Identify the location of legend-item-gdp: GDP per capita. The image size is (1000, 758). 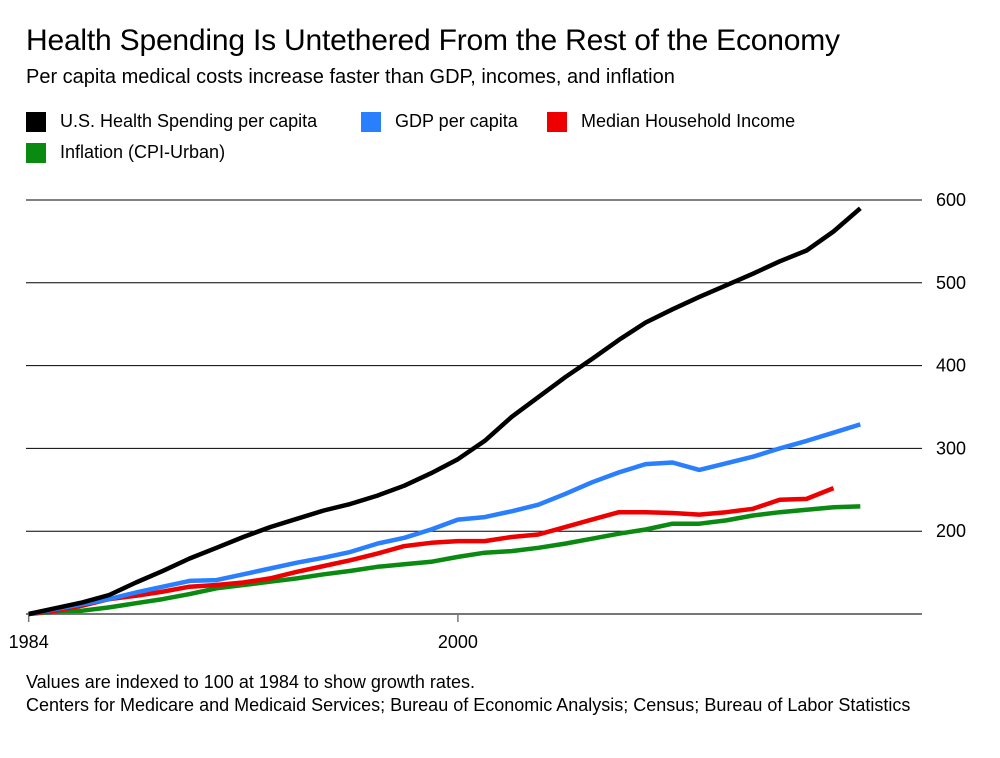
(439, 121).